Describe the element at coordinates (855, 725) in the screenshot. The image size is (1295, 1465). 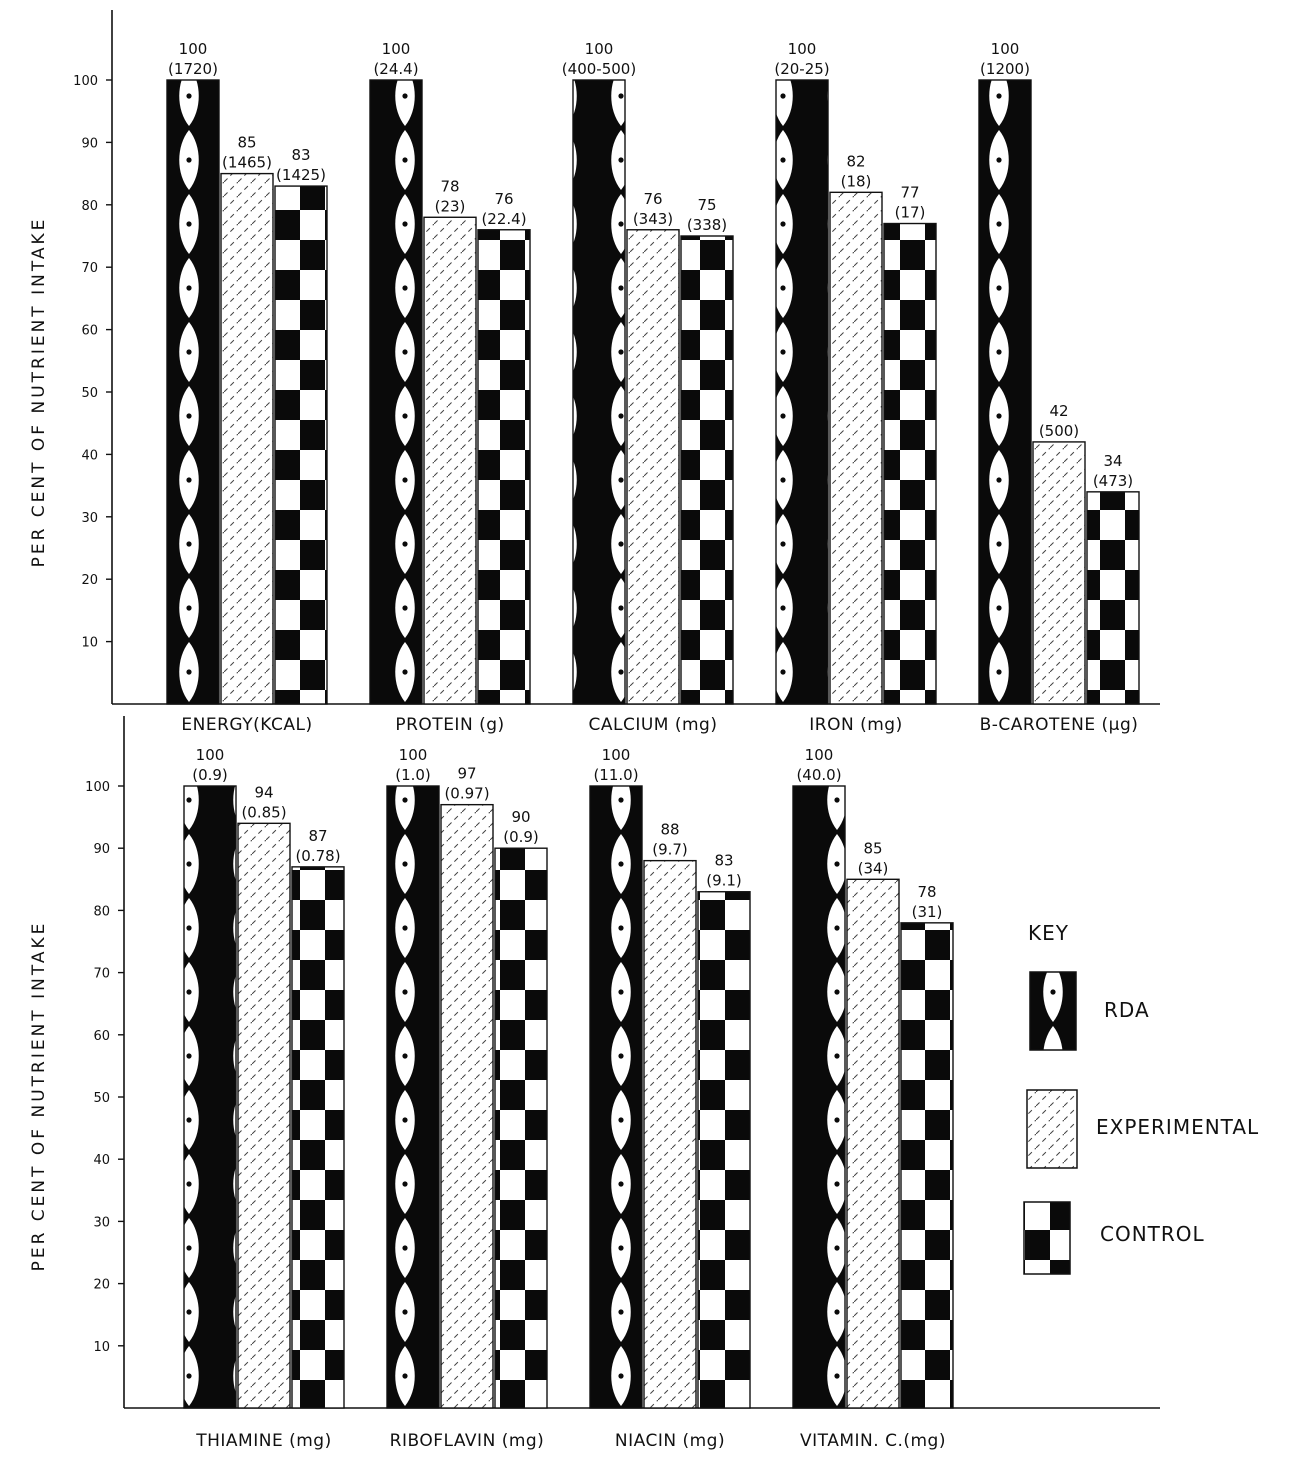
I see `category-label: IRON (mg)` at that location.